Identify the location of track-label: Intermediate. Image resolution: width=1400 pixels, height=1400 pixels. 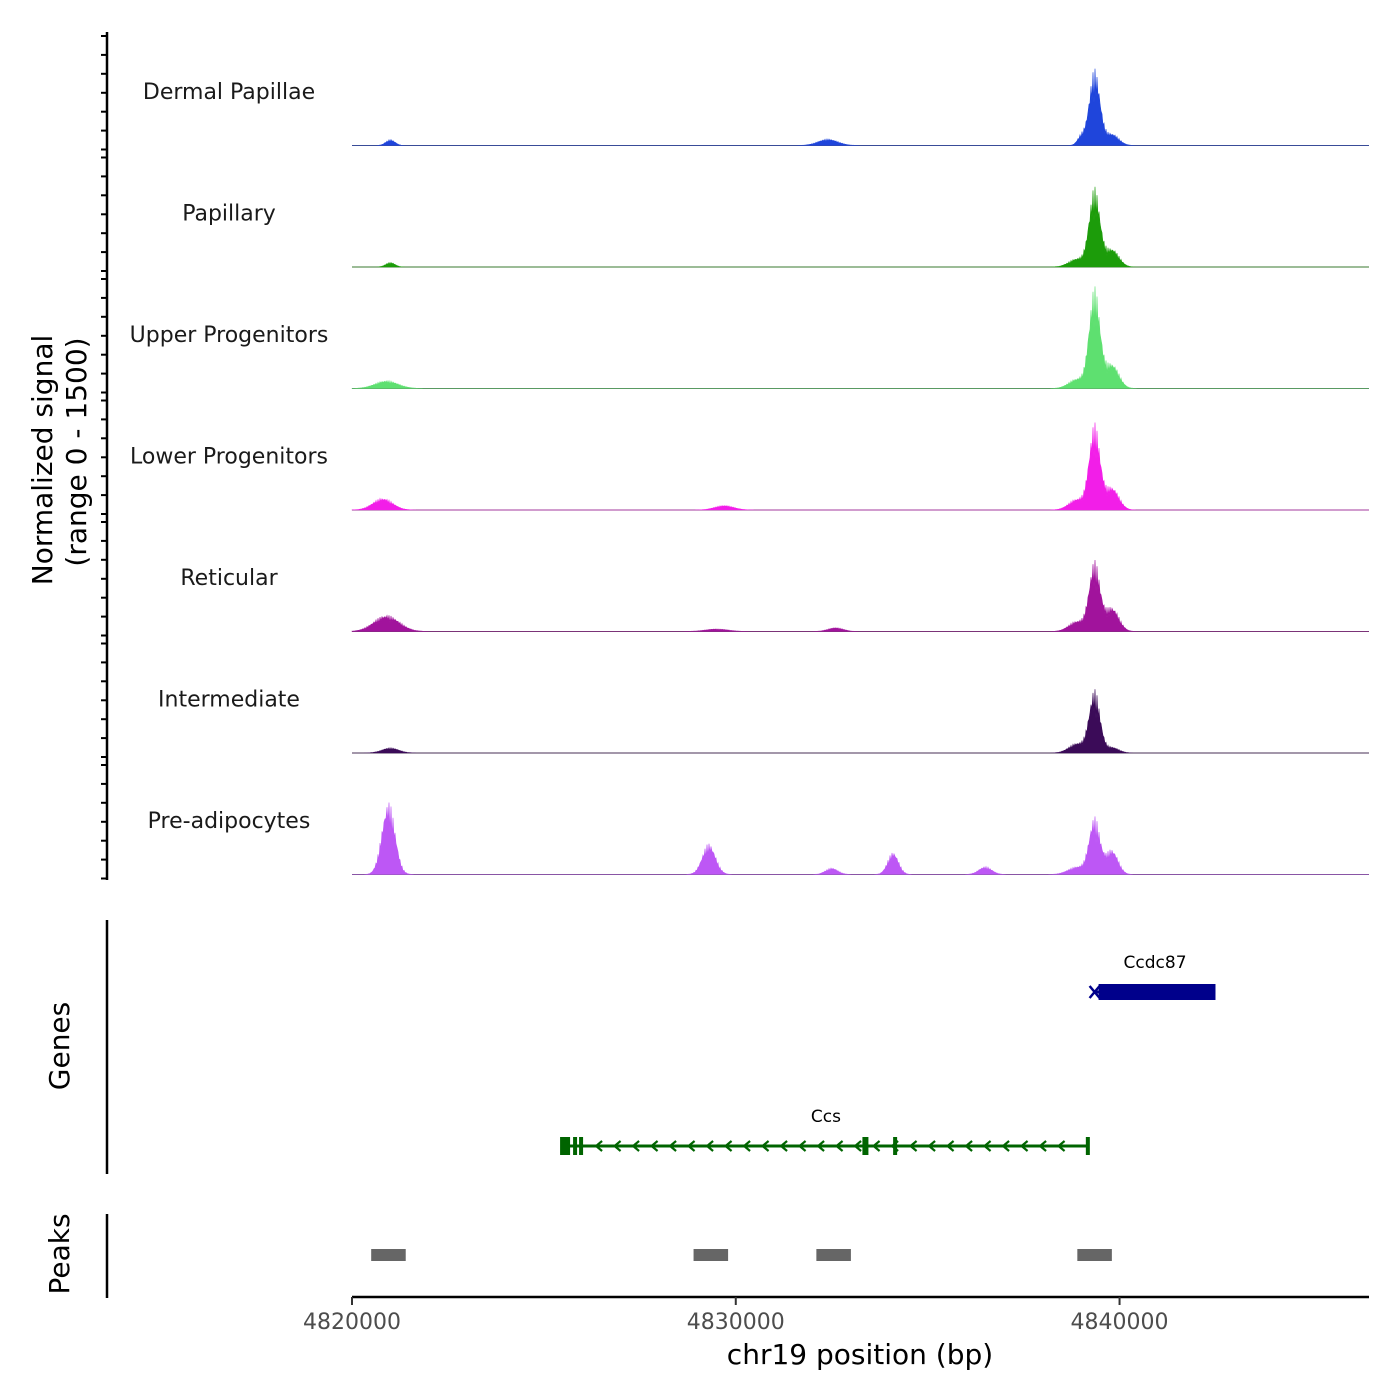
(229, 700).